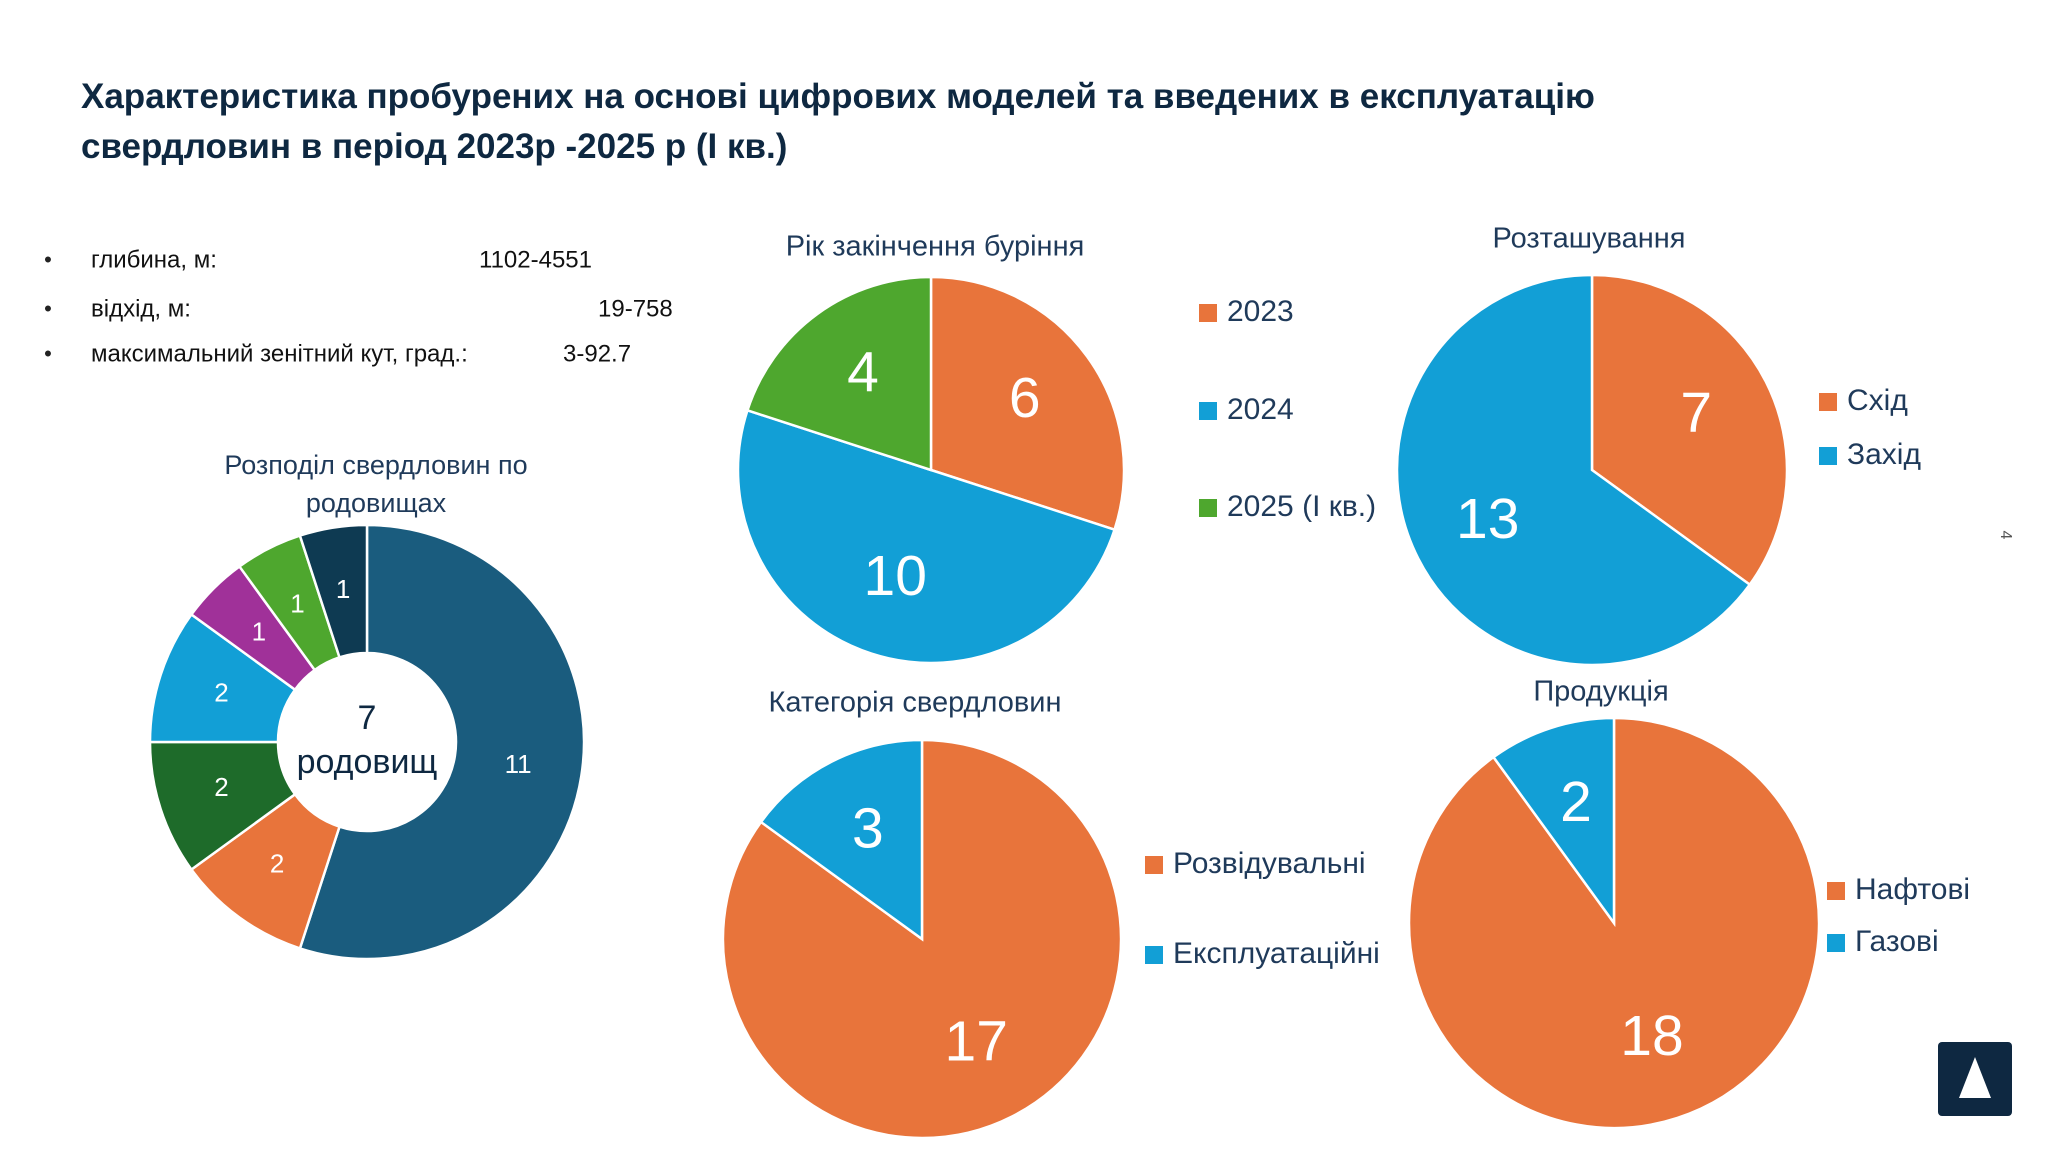 The height and width of the screenshot is (1152, 2048). Describe the element at coordinates (141, 308) in the screenshot. I see `bullet-label: відхід, м:` at that location.